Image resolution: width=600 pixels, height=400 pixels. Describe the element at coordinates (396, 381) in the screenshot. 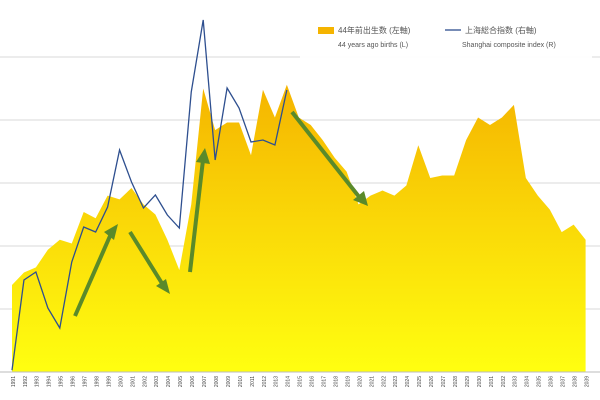

I see `x-tick-label: 2023` at that location.